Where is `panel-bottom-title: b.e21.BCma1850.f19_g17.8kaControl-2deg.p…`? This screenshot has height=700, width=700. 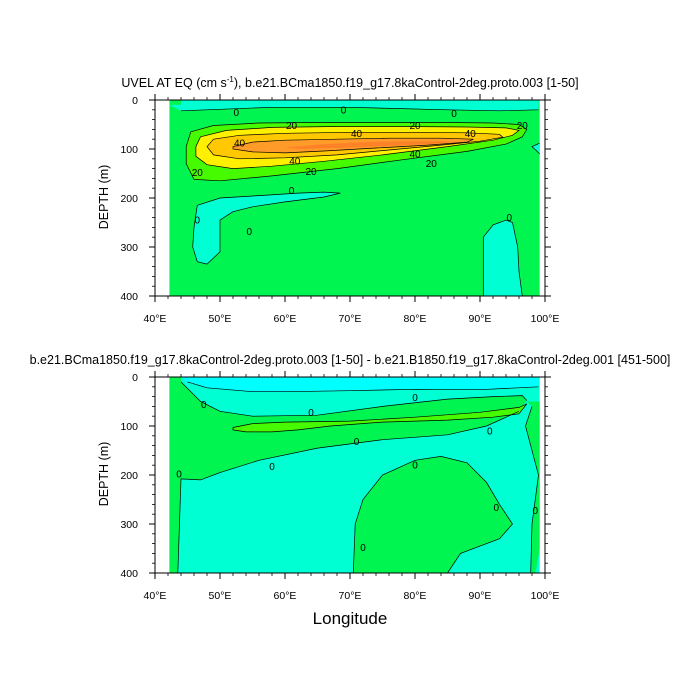 panel-bottom-title: b.e21.BCma1850.f19_g17.8kaControl-2deg.p… is located at coordinates (350, 360).